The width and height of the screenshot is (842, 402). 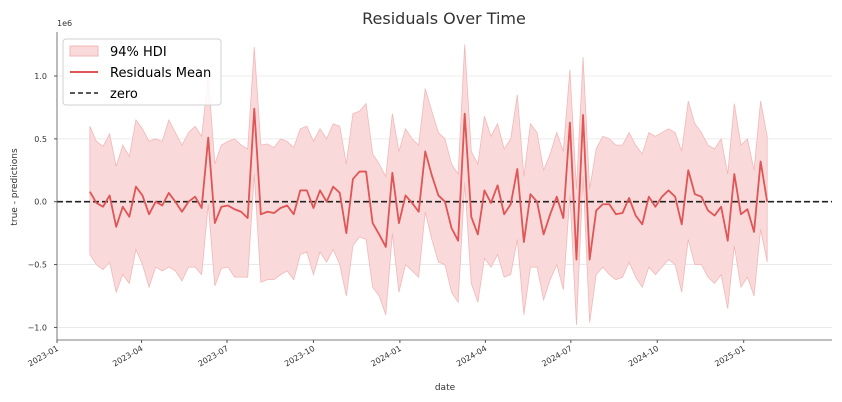 I want to click on x-tick-label: 2024-01, so click(x=385, y=356).